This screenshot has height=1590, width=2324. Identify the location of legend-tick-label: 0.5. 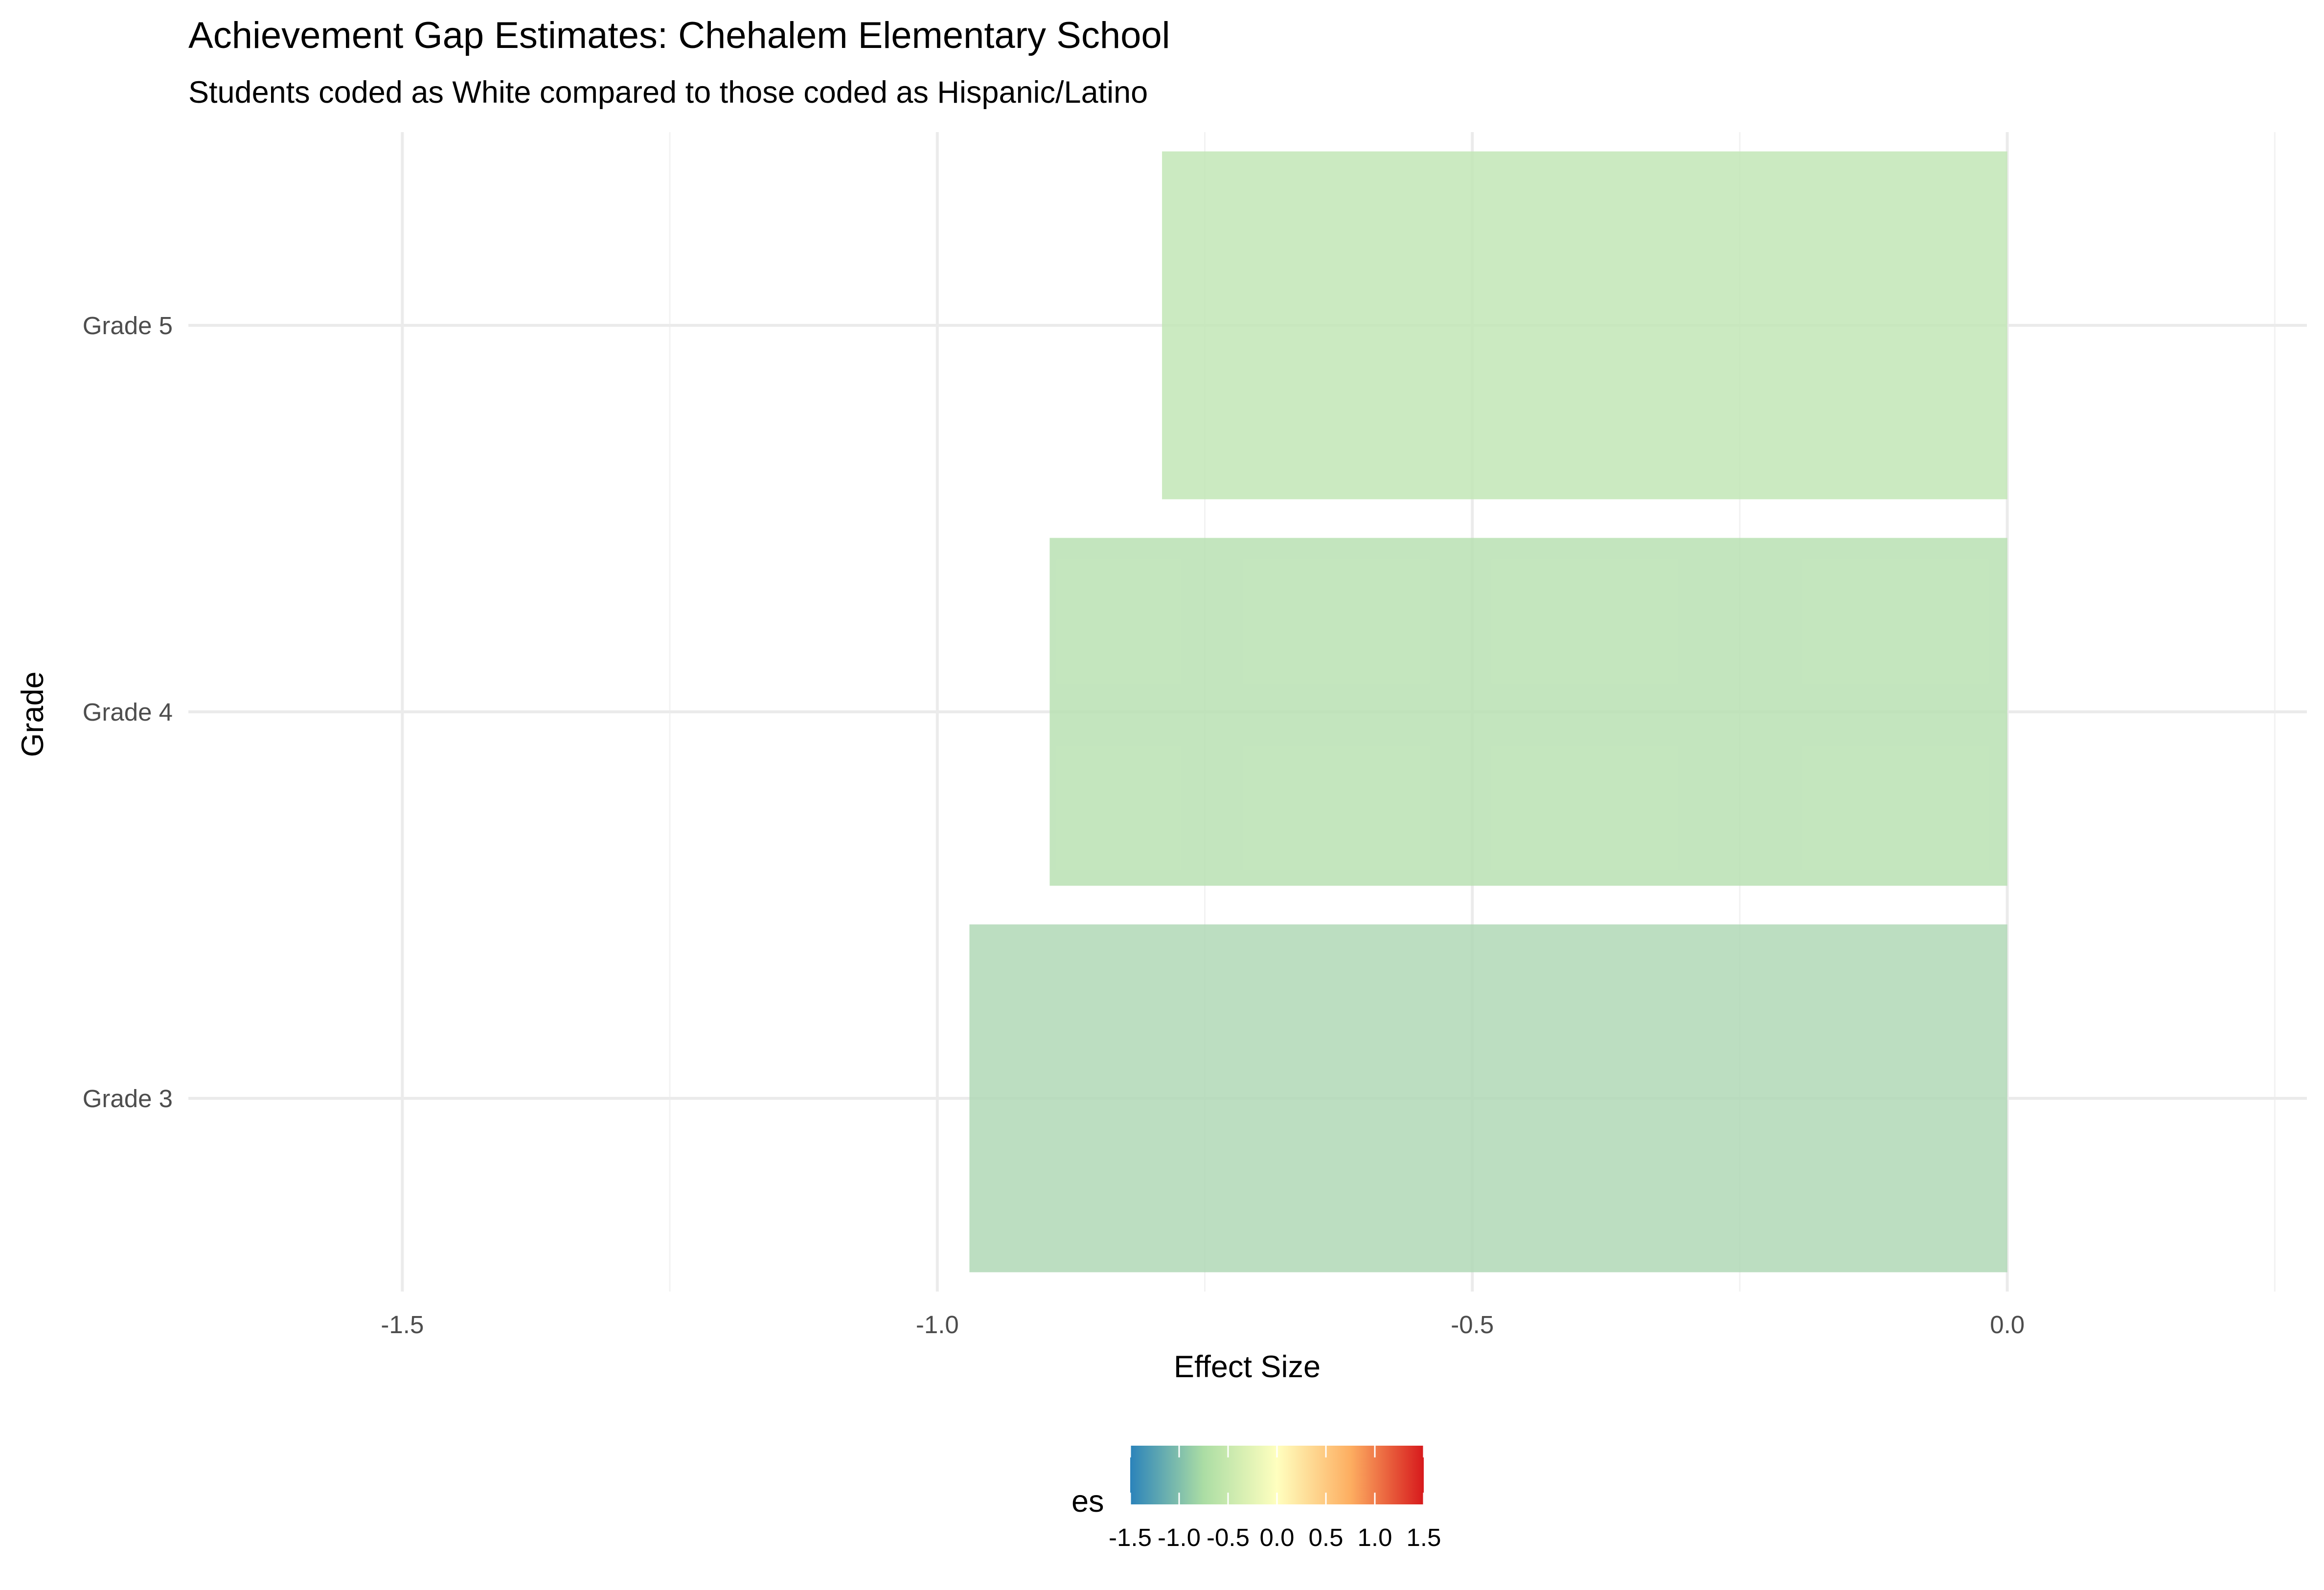
(1326, 1537).